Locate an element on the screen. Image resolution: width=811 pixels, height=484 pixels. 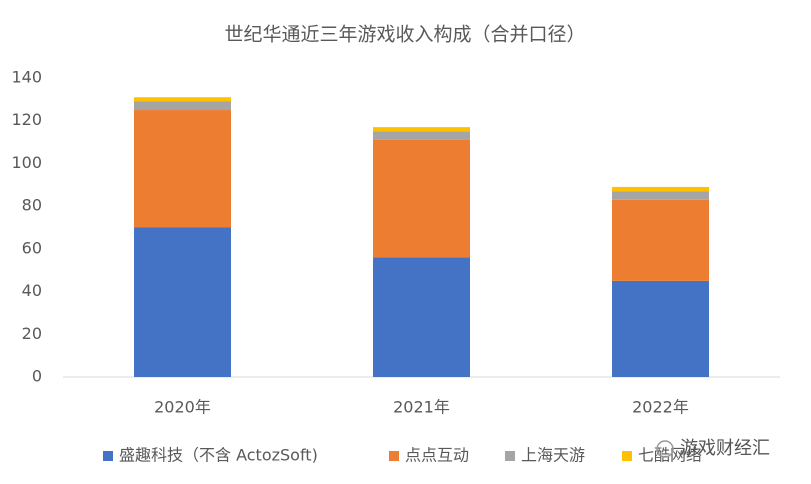
x-tick-label: 2020年 is located at coordinates (182, 407).